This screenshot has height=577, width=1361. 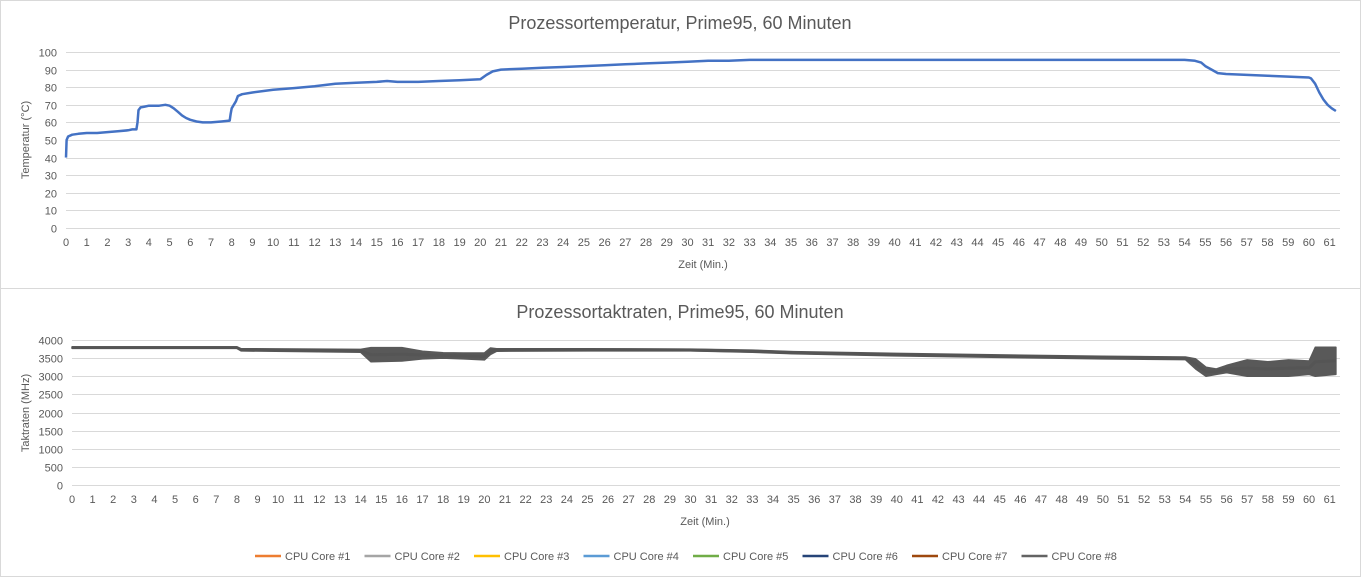 I want to click on chart-title: Prozessortaktraten, Prime95, 60 Minuten, so click(x=679, y=312).